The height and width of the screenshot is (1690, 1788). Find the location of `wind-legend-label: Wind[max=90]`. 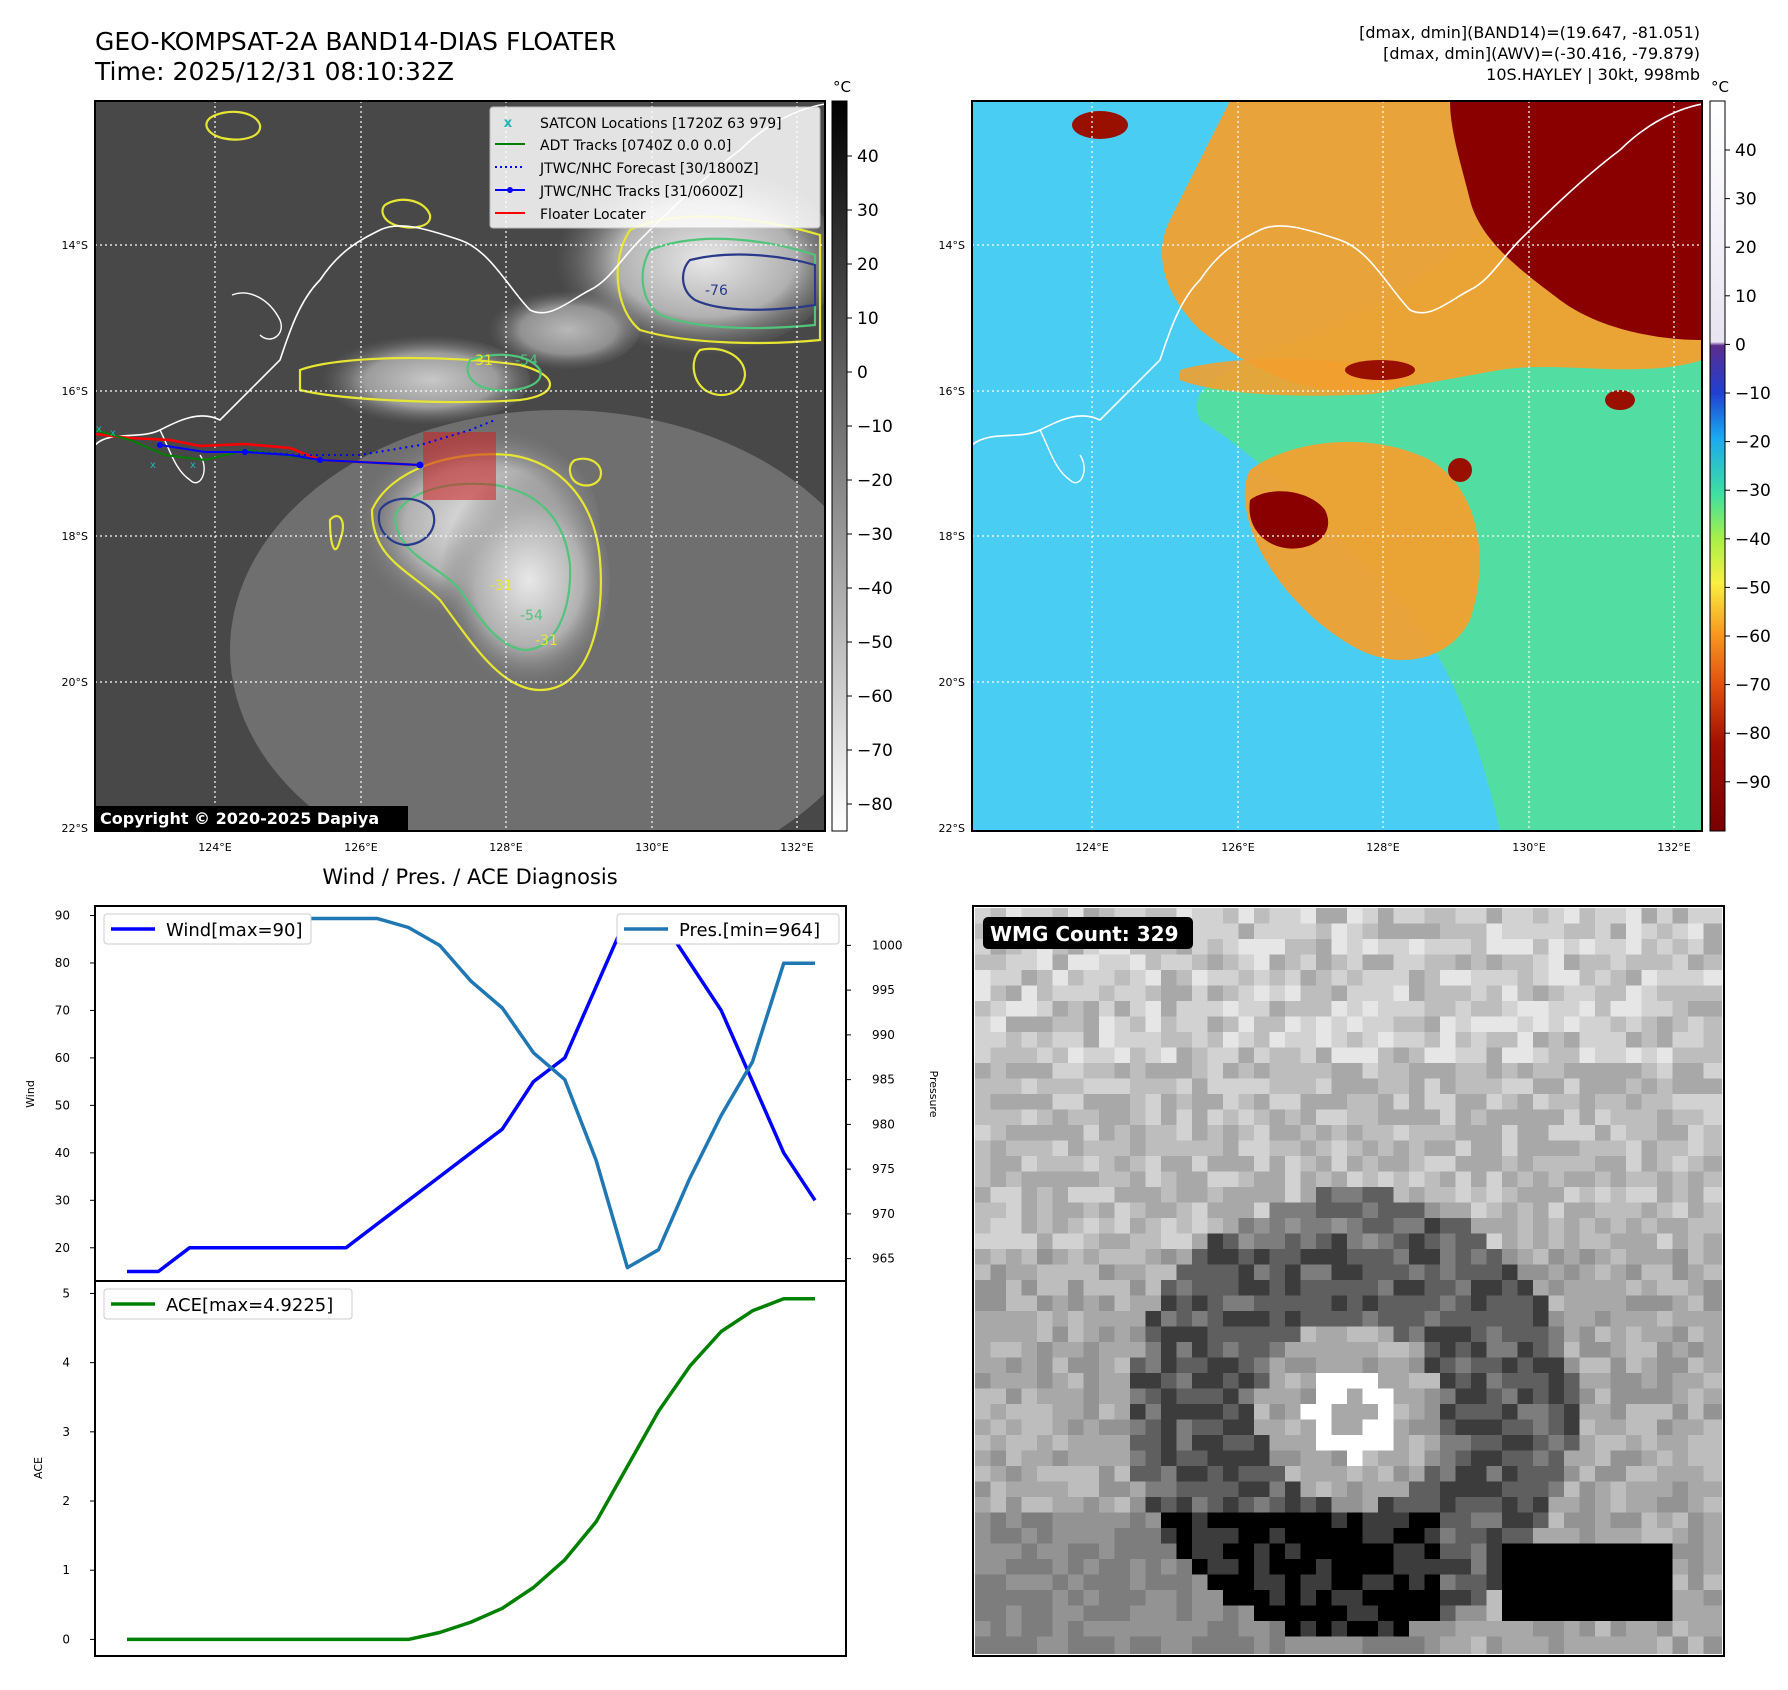

wind-legend-label: Wind[max=90] is located at coordinates (234, 930).